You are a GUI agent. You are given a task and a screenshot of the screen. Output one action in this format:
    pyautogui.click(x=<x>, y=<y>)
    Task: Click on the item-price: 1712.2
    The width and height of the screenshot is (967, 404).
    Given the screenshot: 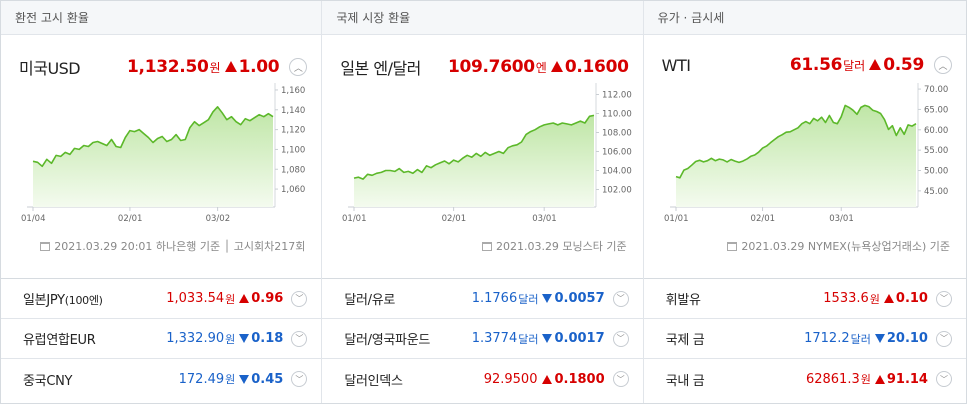 What is the action you would take?
    pyautogui.click(x=827, y=338)
    